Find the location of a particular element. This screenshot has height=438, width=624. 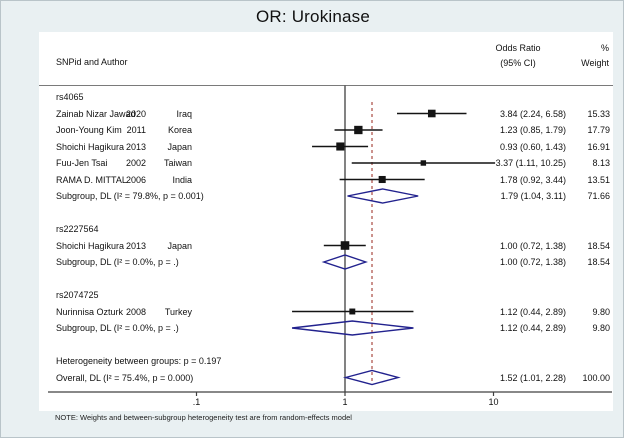

study-author: Nurinnisa Ozturk is located at coordinates (90, 311).